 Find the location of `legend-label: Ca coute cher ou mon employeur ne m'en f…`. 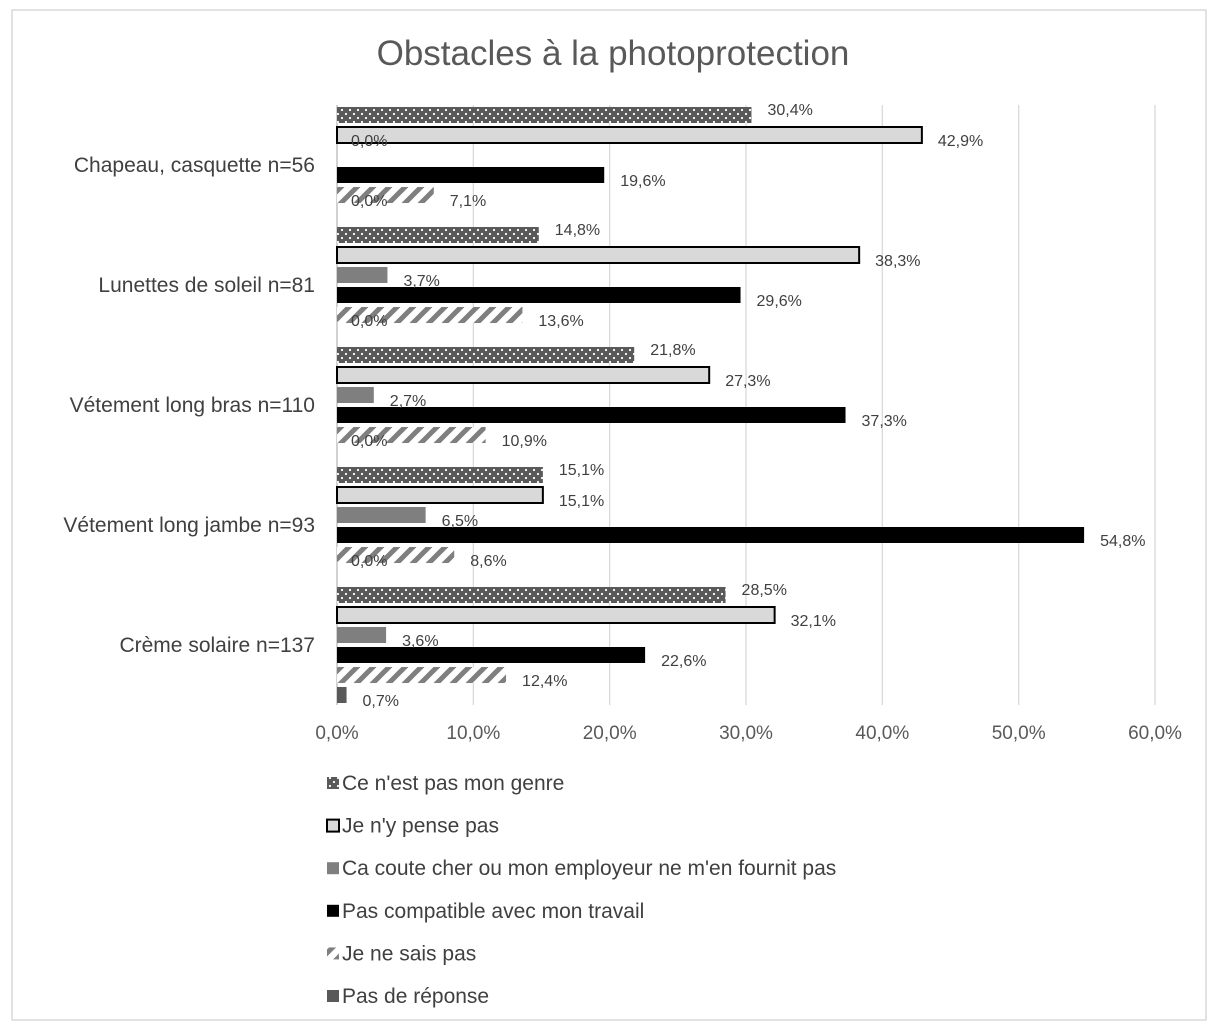

legend-label: Ca coute cher ou mon employeur ne m'en f… is located at coordinates (589, 868).